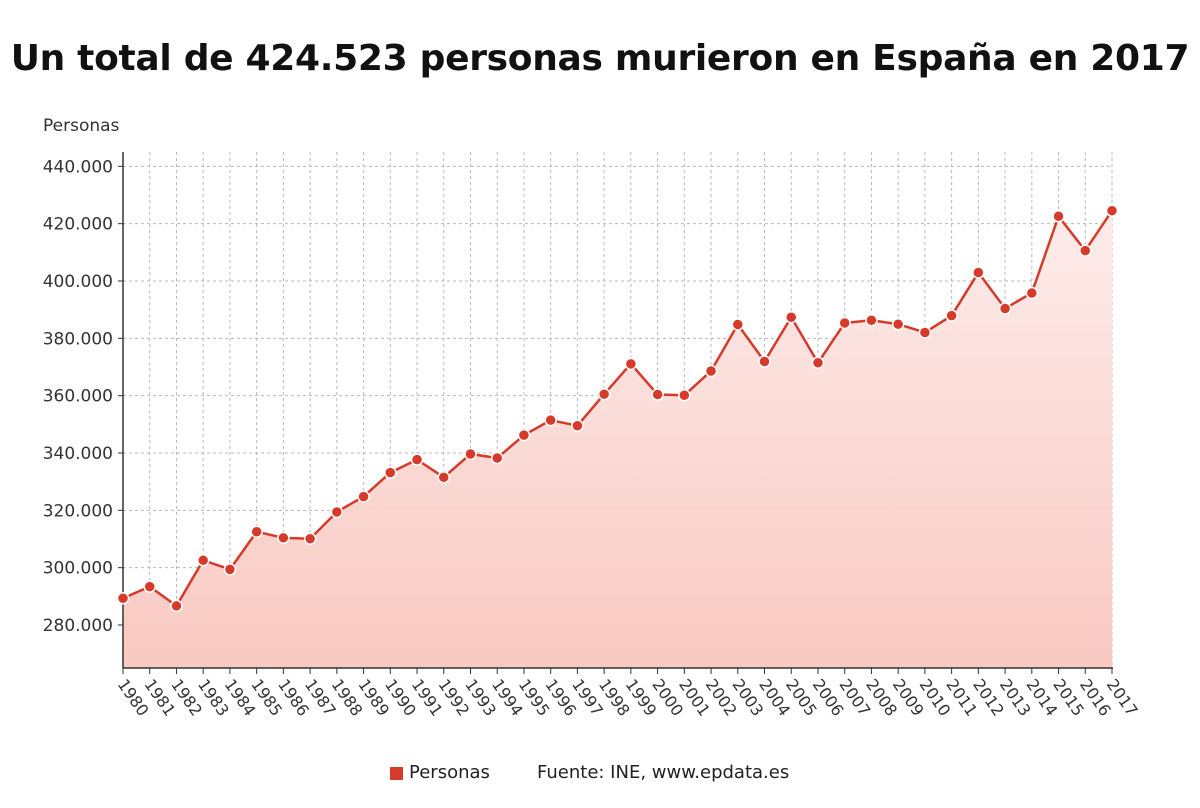  What do you see at coordinates (78, 339) in the screenshot?
I see `y-tick-label: 380.000` at bounding box center [78, 339].